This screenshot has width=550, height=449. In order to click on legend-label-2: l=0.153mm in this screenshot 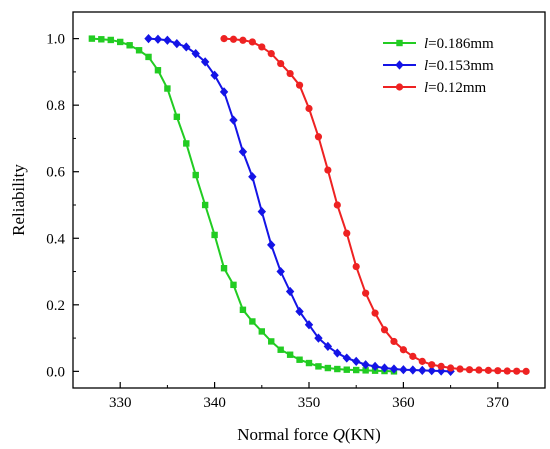, I will do `click(459, 66)`.